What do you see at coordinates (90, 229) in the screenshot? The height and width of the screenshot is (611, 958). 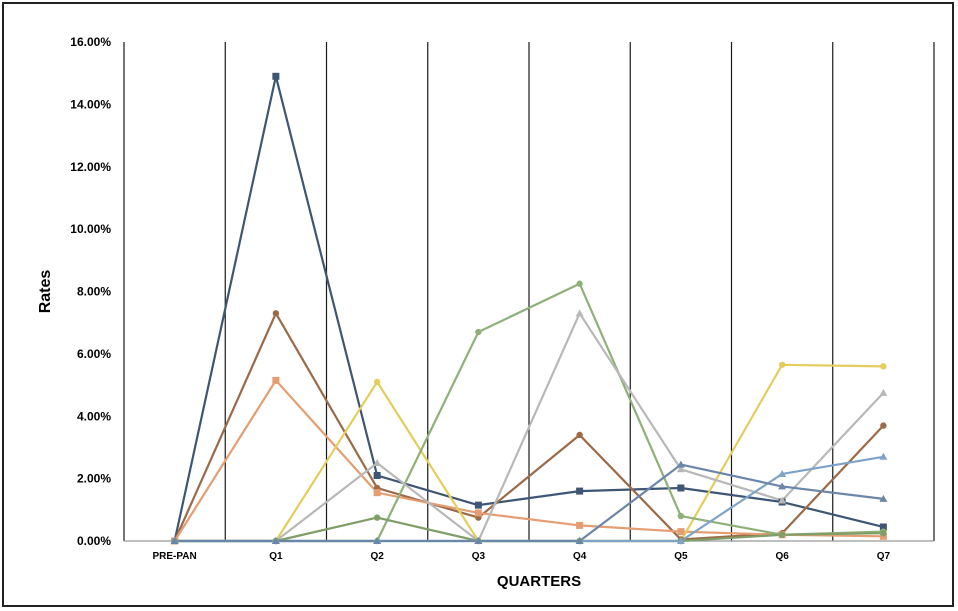 I see `y-tick-label: 10.00%` at bounding box center [90, 229].